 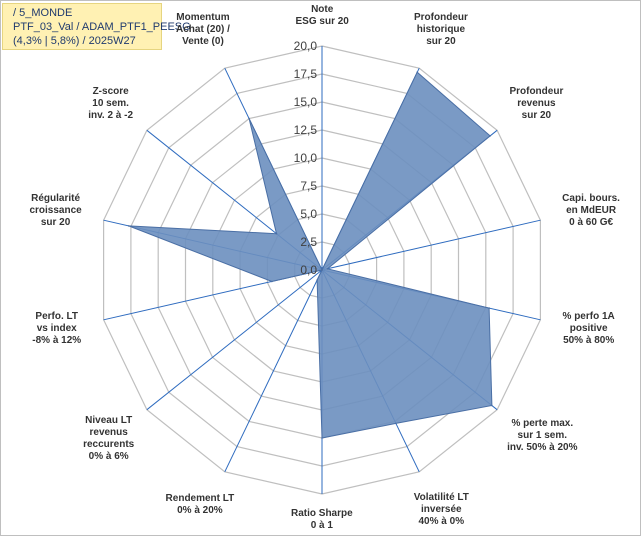 I want to click on axis-label: Niveau LT revenus reccurents 0% à 6%, so click(x=108, y=439).